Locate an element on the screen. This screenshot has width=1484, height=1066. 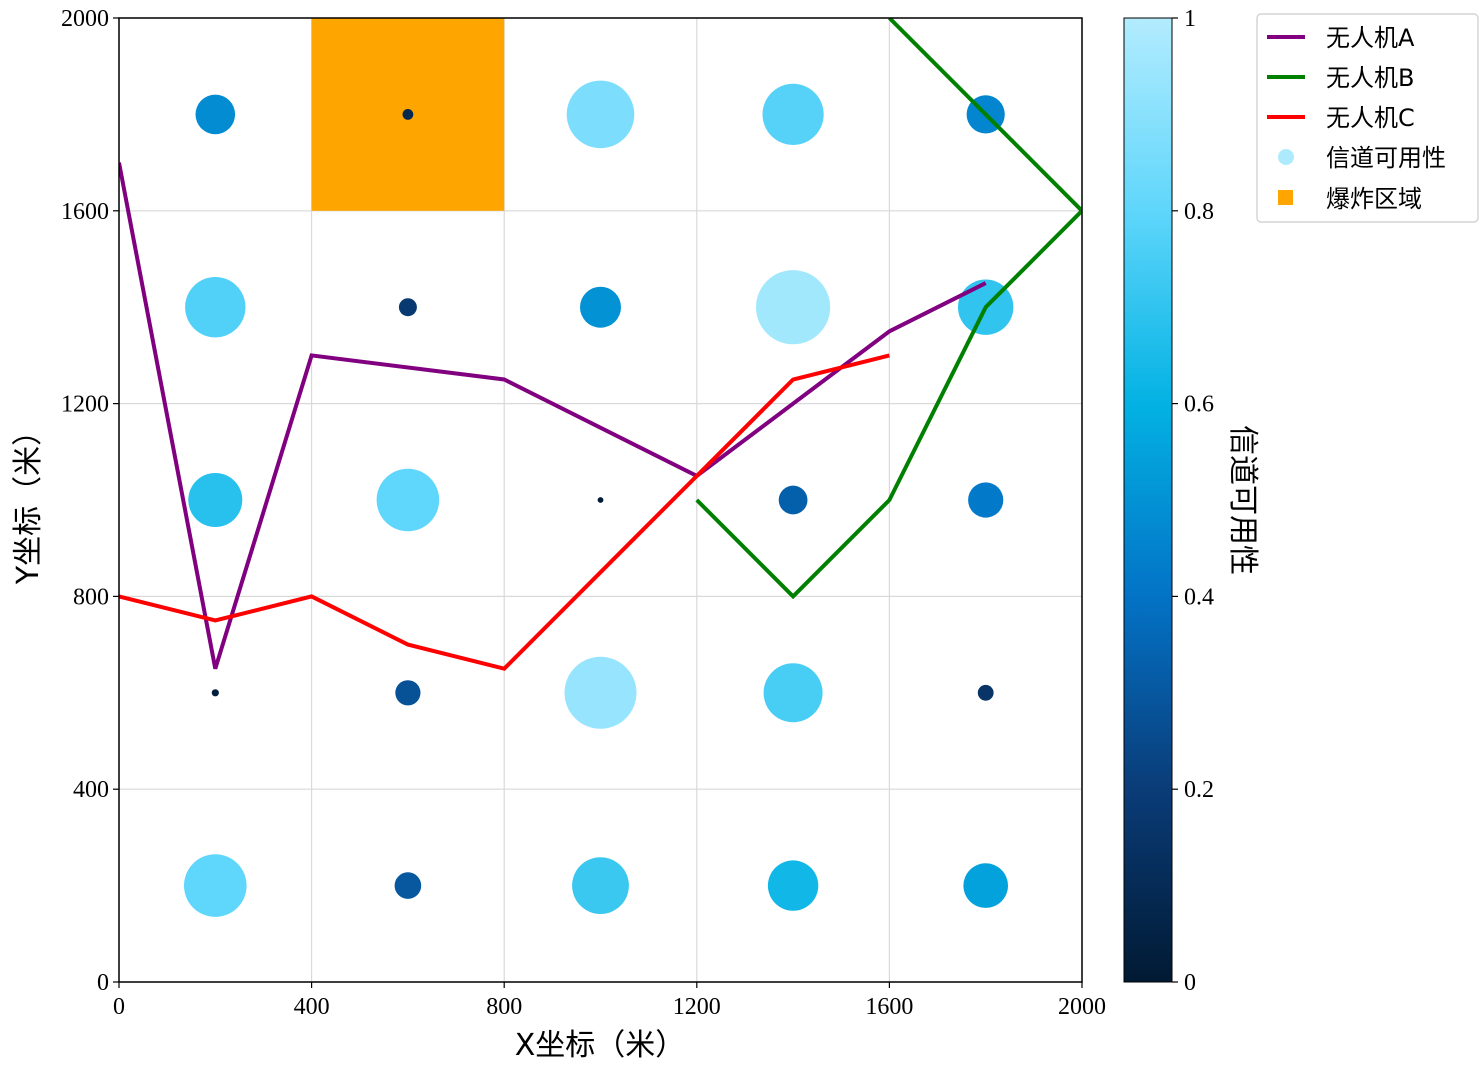
y-tick-label: 1600 is located at coordinates (85, 212).